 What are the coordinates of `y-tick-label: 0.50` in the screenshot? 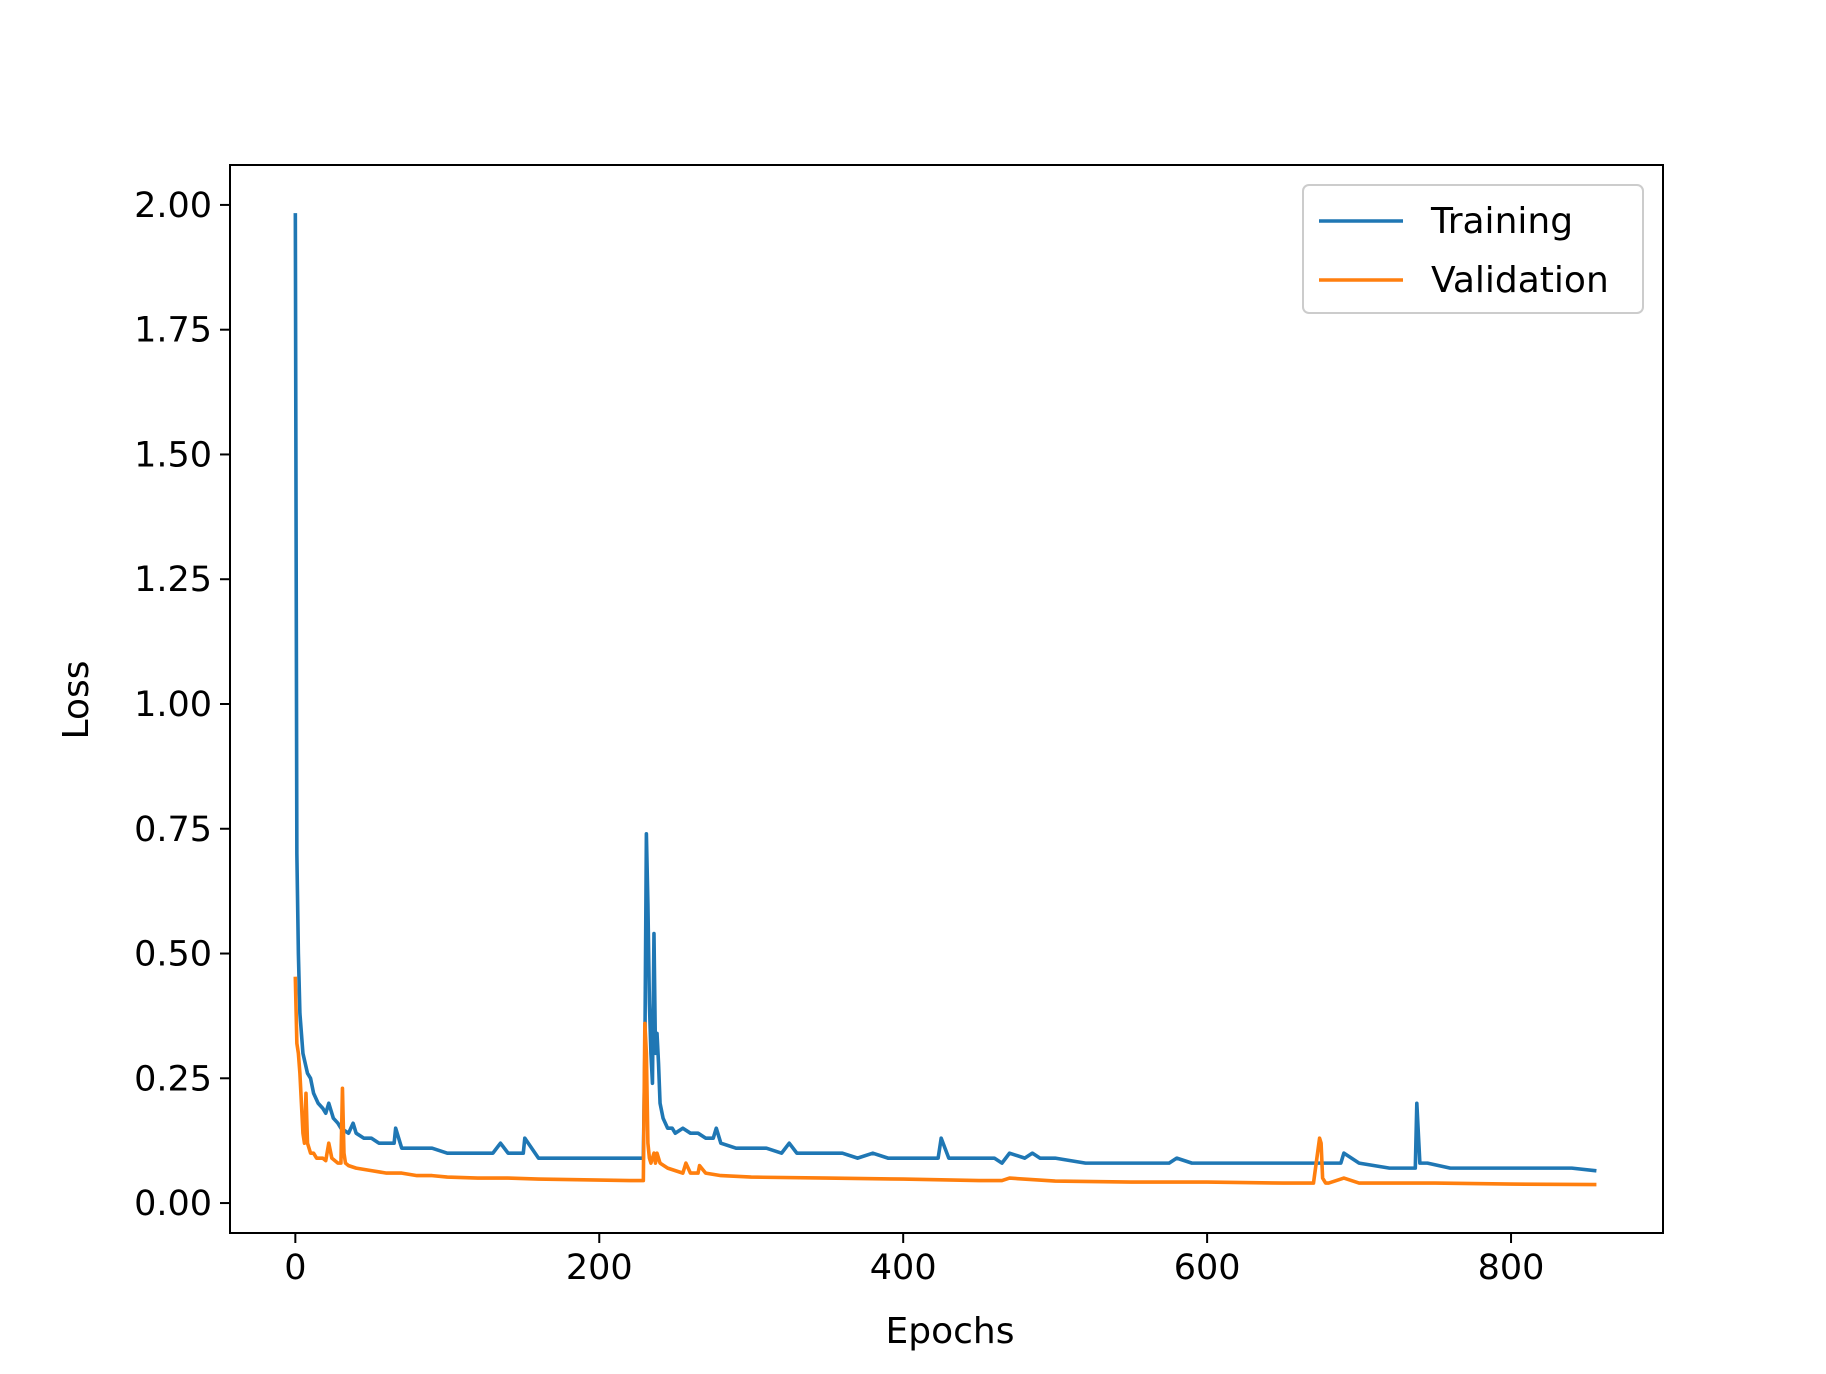 It's located at (173, 955).